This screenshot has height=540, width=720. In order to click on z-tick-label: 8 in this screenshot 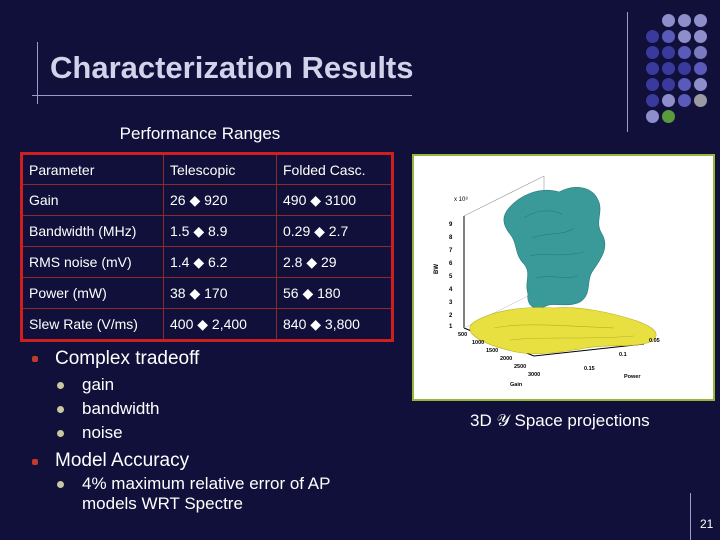, I will do `click(451, 238)`.